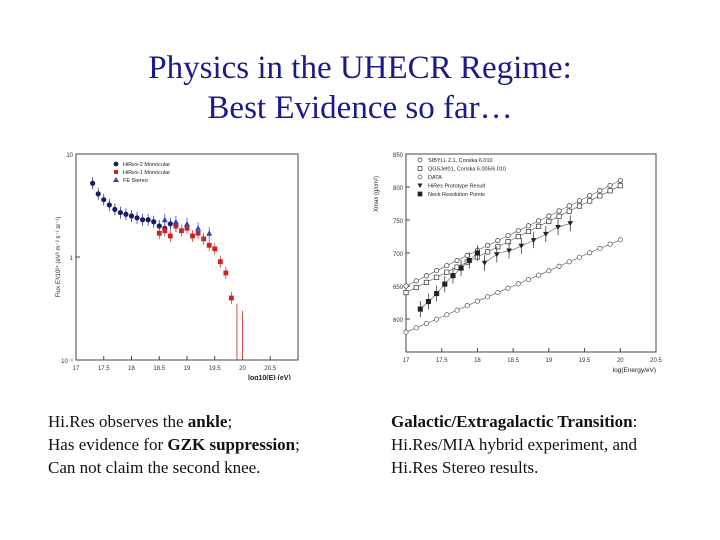 The image size is (720, 540). What do you see at coordinates (360, 68) in the screenshot?
I see `title-line-1: Physics in the UHECR Regime:` at bounding box center [360, 68].